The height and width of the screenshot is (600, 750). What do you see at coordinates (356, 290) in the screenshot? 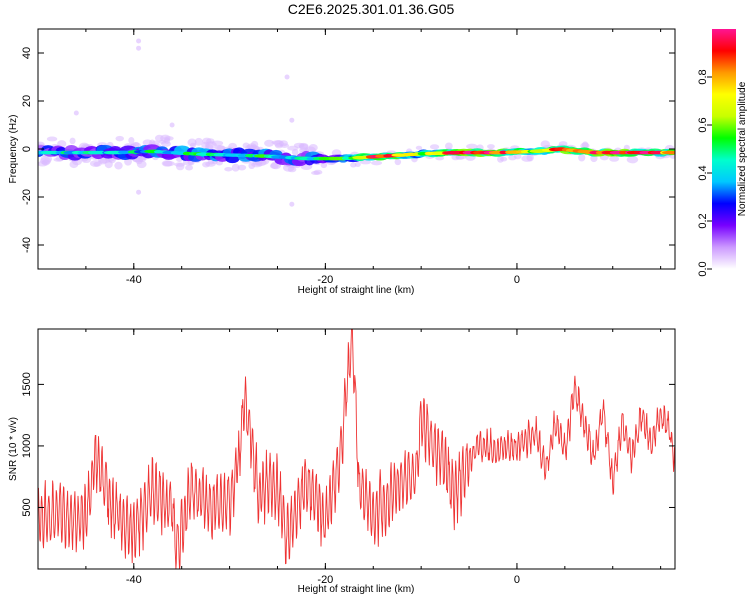
I see `spectrogram-x-axis-label: Height of straight line (km)` at bounding box center [356, 290].